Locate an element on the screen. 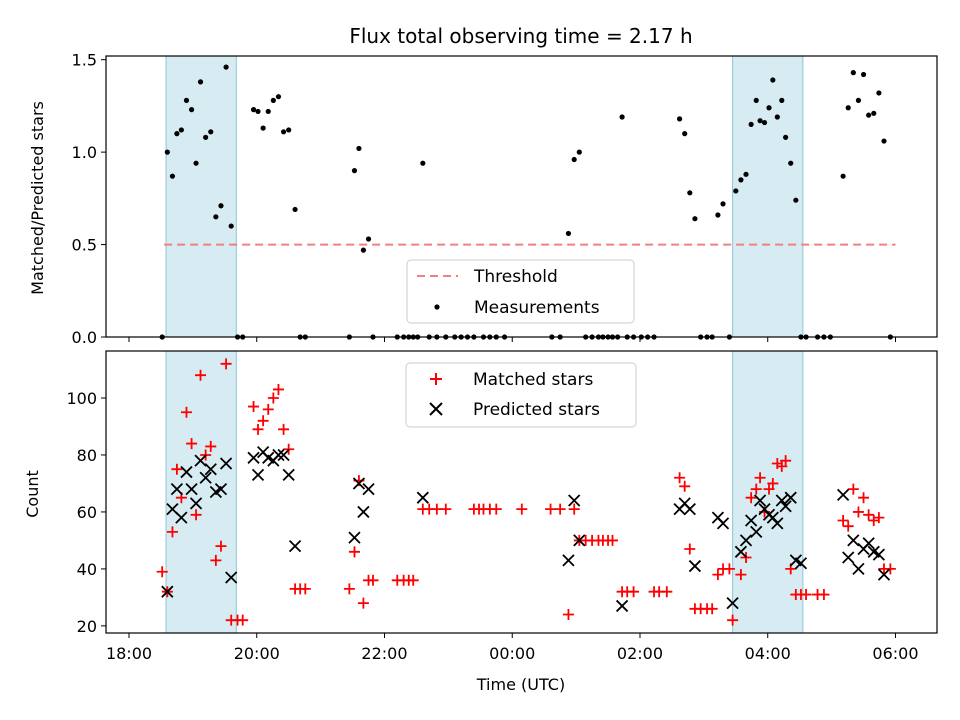 This screenshot has width=960, height=720. bottom-y-axis-label: Count is located at coordinates (32, 494).